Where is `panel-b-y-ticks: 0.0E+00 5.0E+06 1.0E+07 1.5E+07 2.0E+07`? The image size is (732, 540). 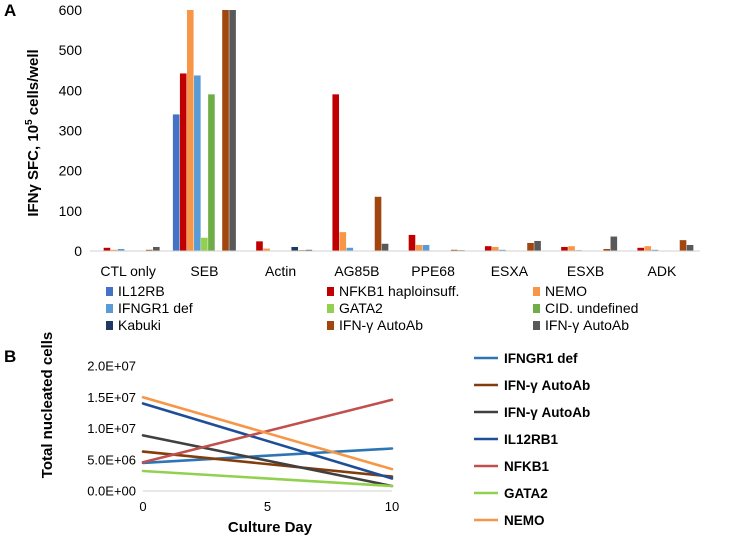 panel-b-y-ticks: 0.0E+00 5.0E+06 1.0E+07 1.5E+07 2.0E+07 is located at coordinates (111, 429).